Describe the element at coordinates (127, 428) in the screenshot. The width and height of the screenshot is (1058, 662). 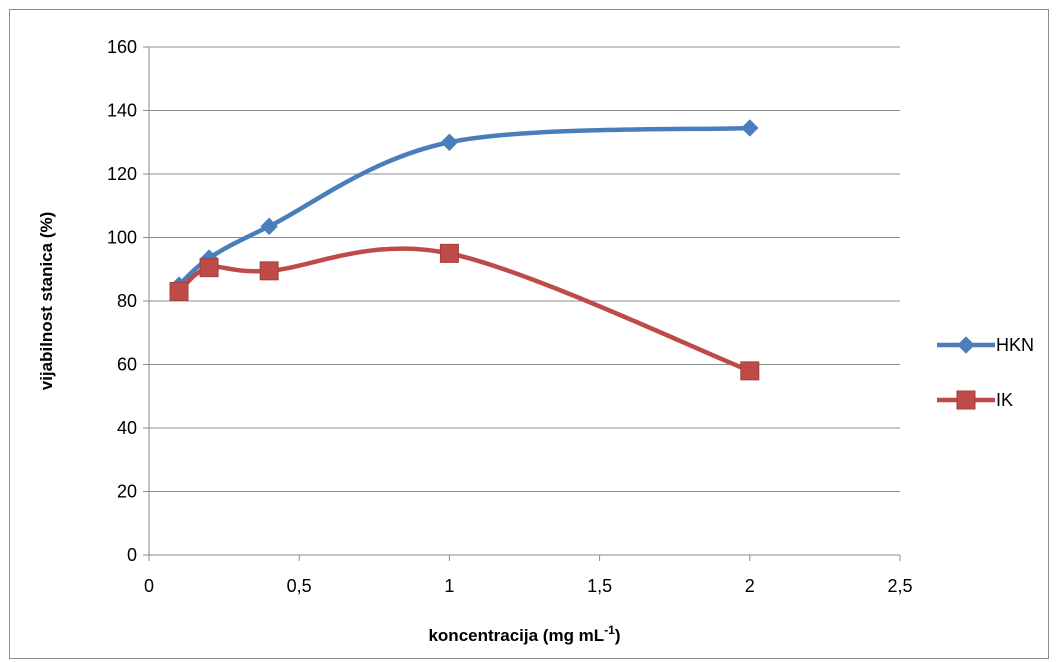
I see `y-tick-label: 40` at that location.